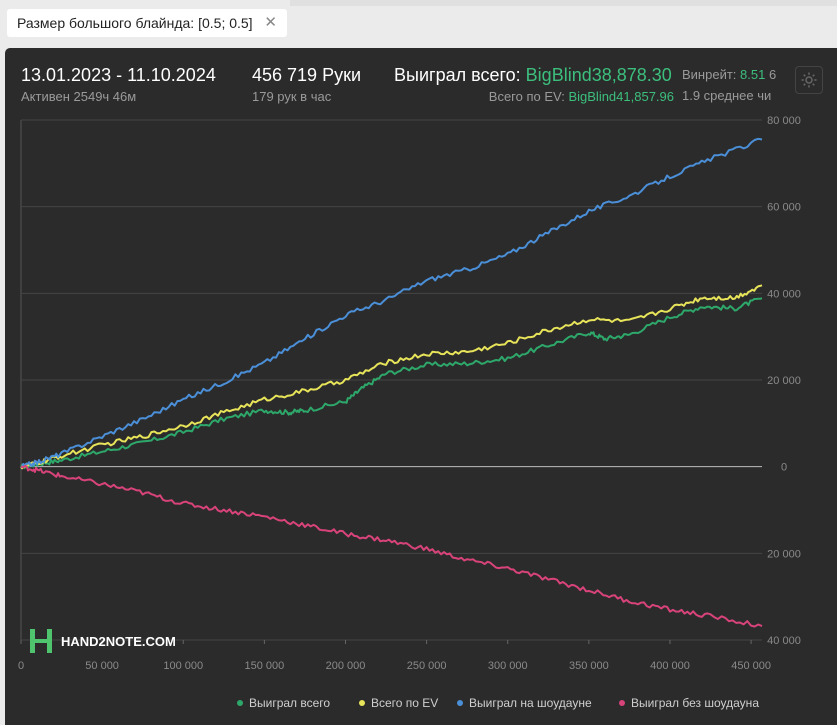  I want to click on legend-item: Выиграл на шоудауне, so click(524, 703).